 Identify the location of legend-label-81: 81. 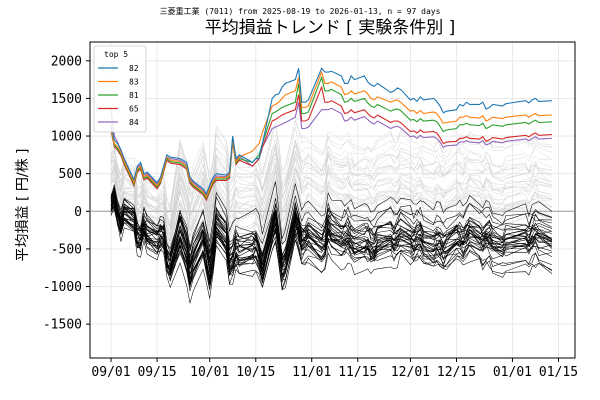
(134, 95).